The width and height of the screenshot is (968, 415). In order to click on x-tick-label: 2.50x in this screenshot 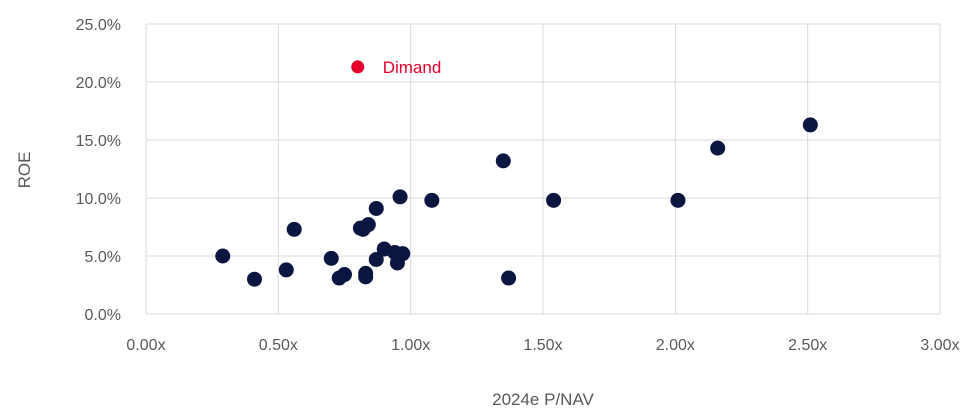, I will do `click(807, 345)`.